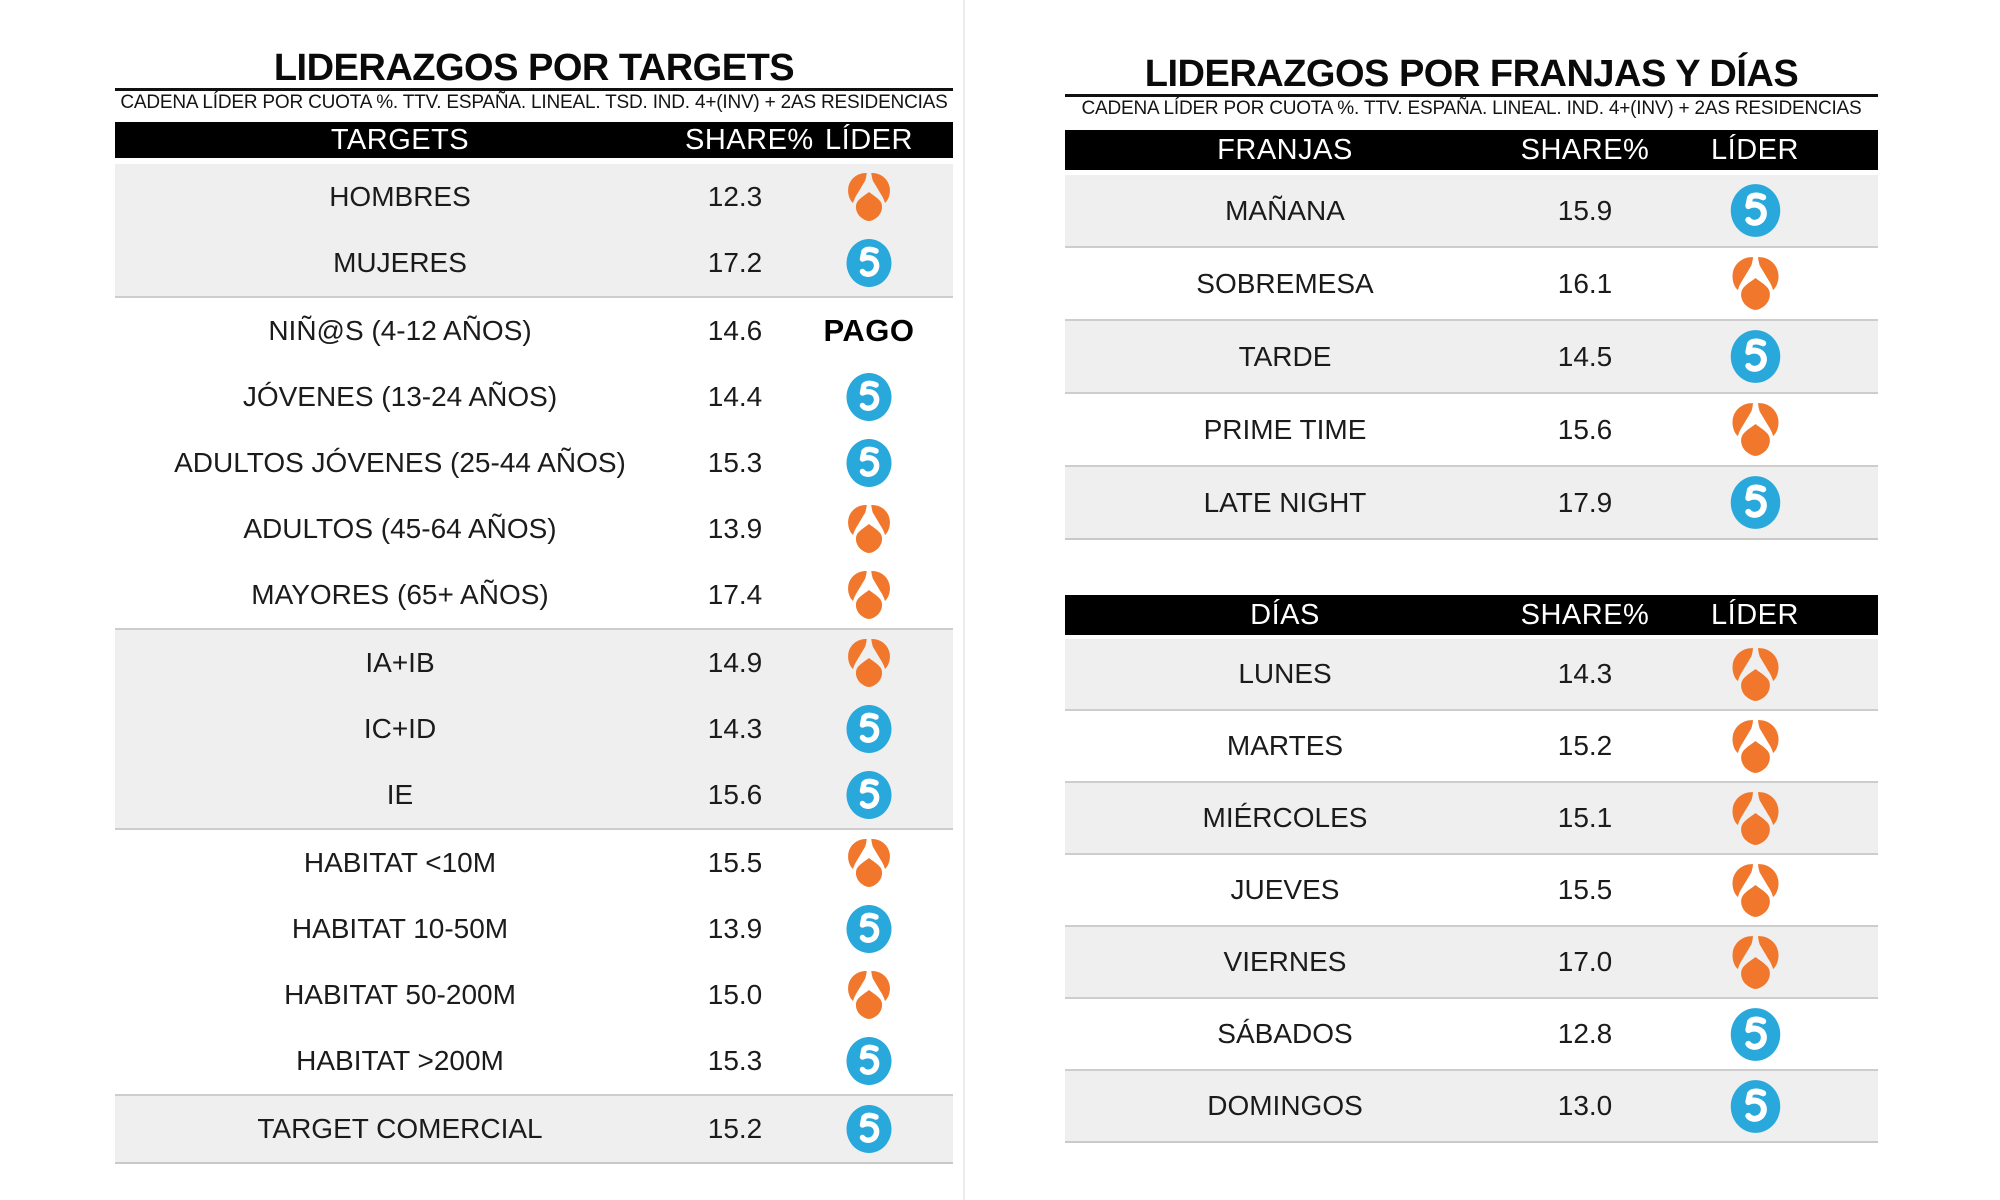  What do you see at coordinates (400, 139) in the screenshot?
I see `column-header-targets: TARGETS` at bounding box center [400, 139].